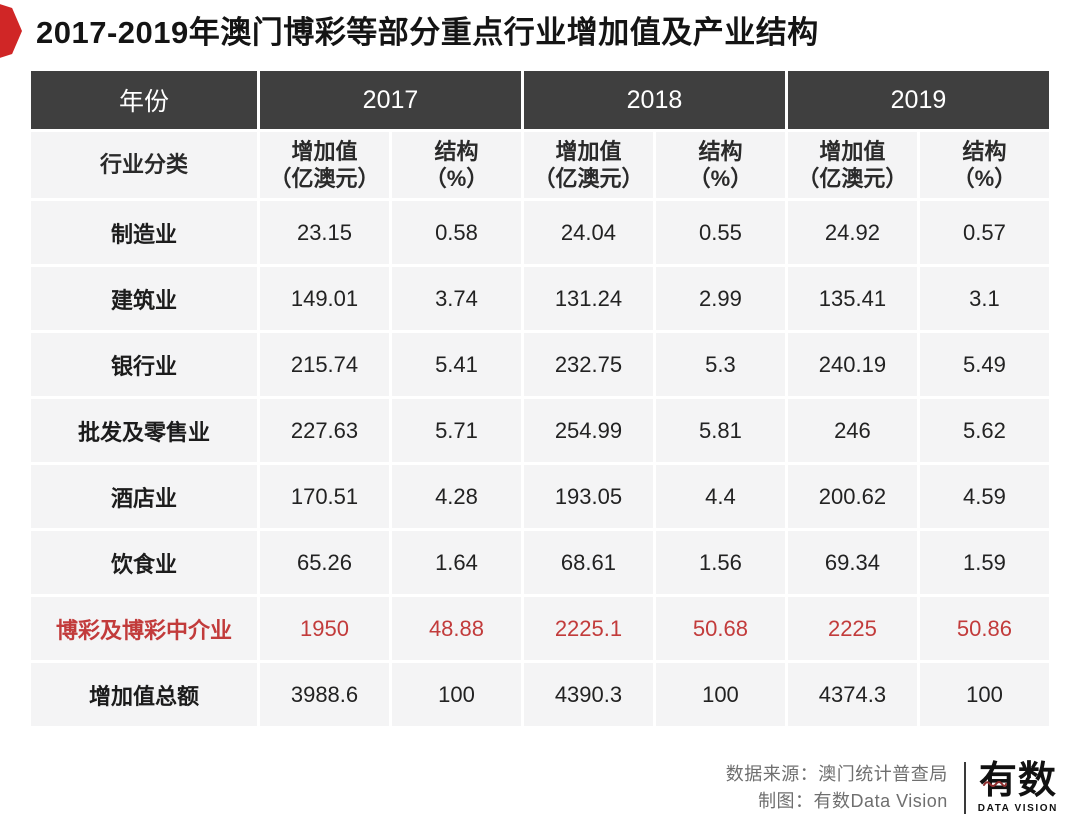  I want to click on value-cell: 254.99, so click(588, 430).